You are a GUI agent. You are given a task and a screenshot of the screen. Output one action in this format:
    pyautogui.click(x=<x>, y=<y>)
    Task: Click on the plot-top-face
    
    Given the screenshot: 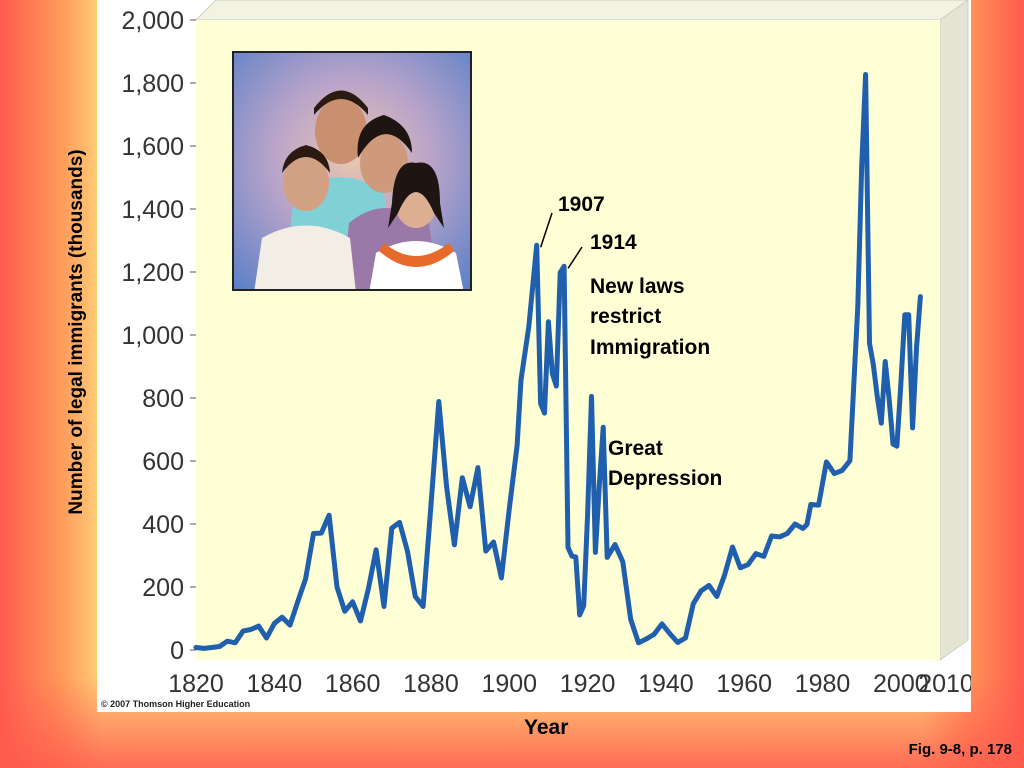 What is the action you would take?
    pyautogui.click(x=581, y=10)
    